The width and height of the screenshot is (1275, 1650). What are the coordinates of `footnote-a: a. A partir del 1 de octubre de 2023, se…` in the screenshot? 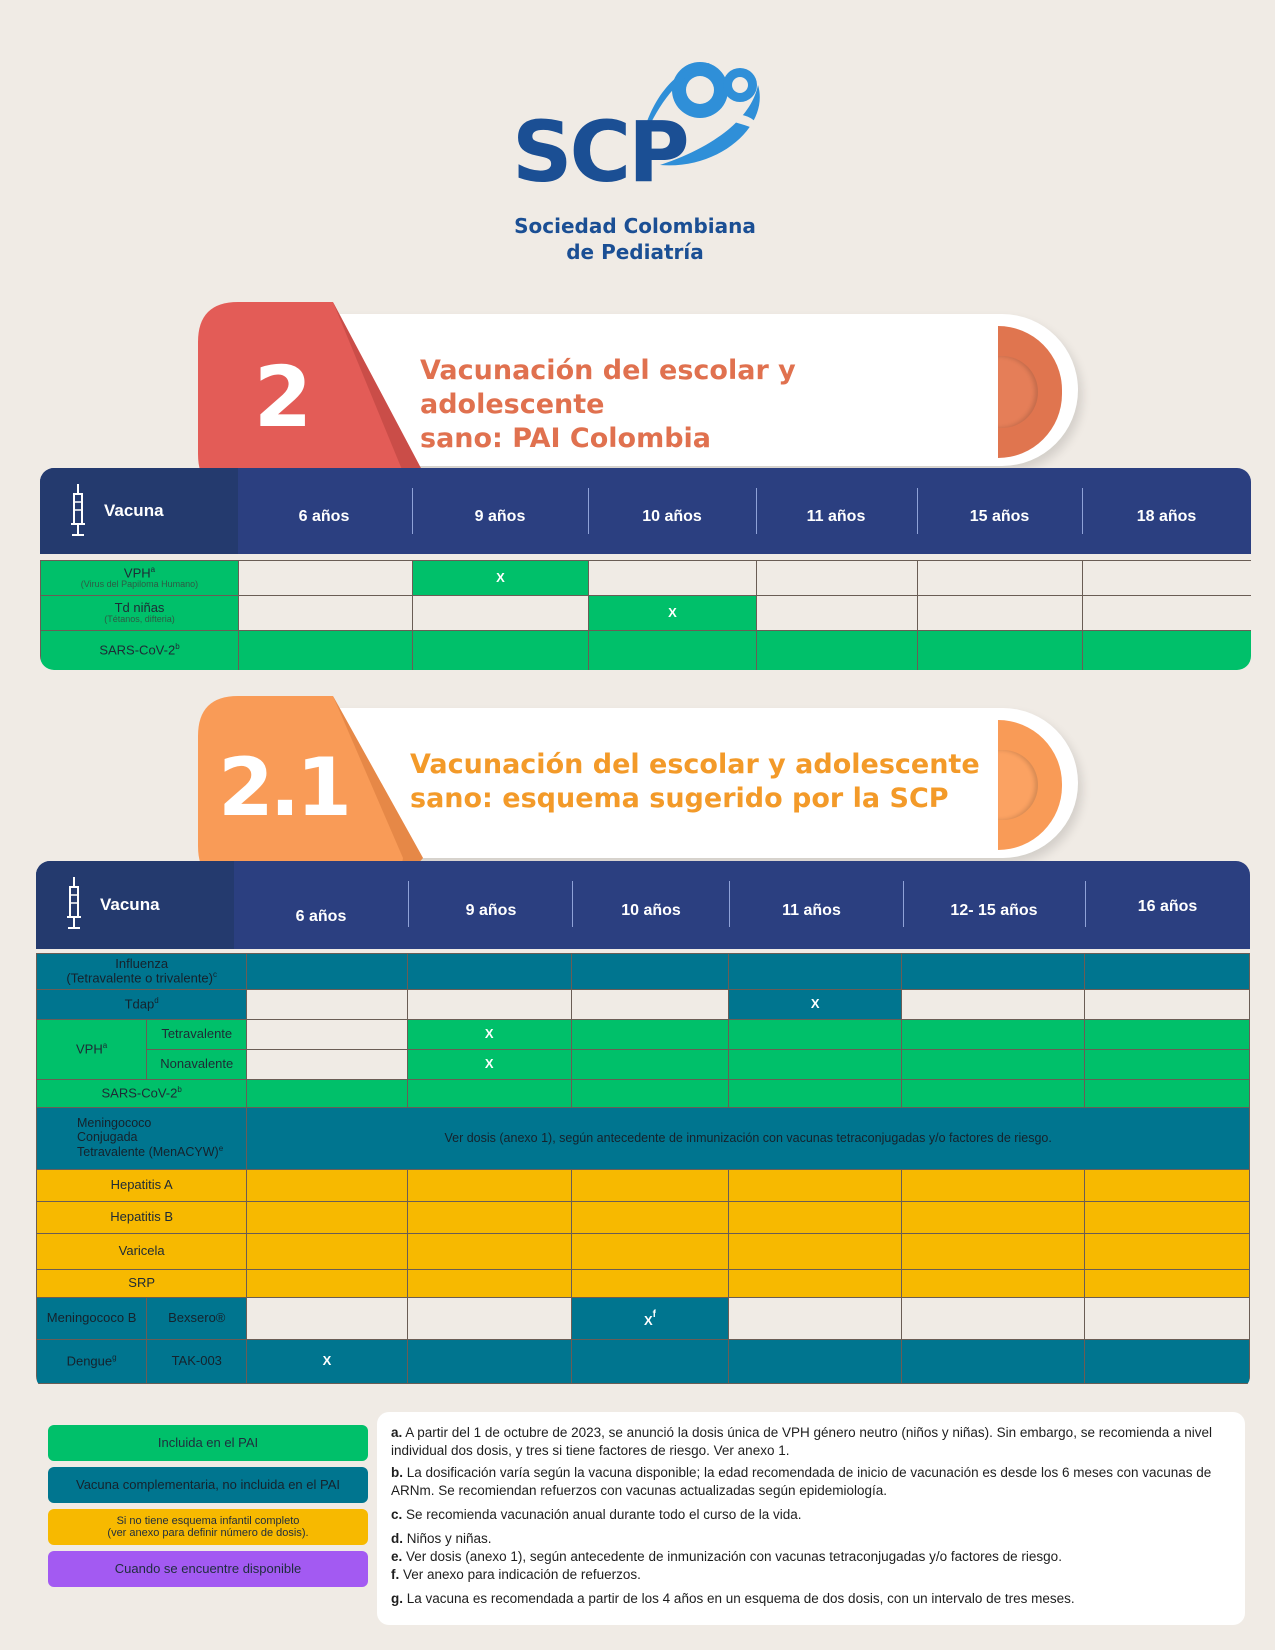 It's located at (802, 1441).